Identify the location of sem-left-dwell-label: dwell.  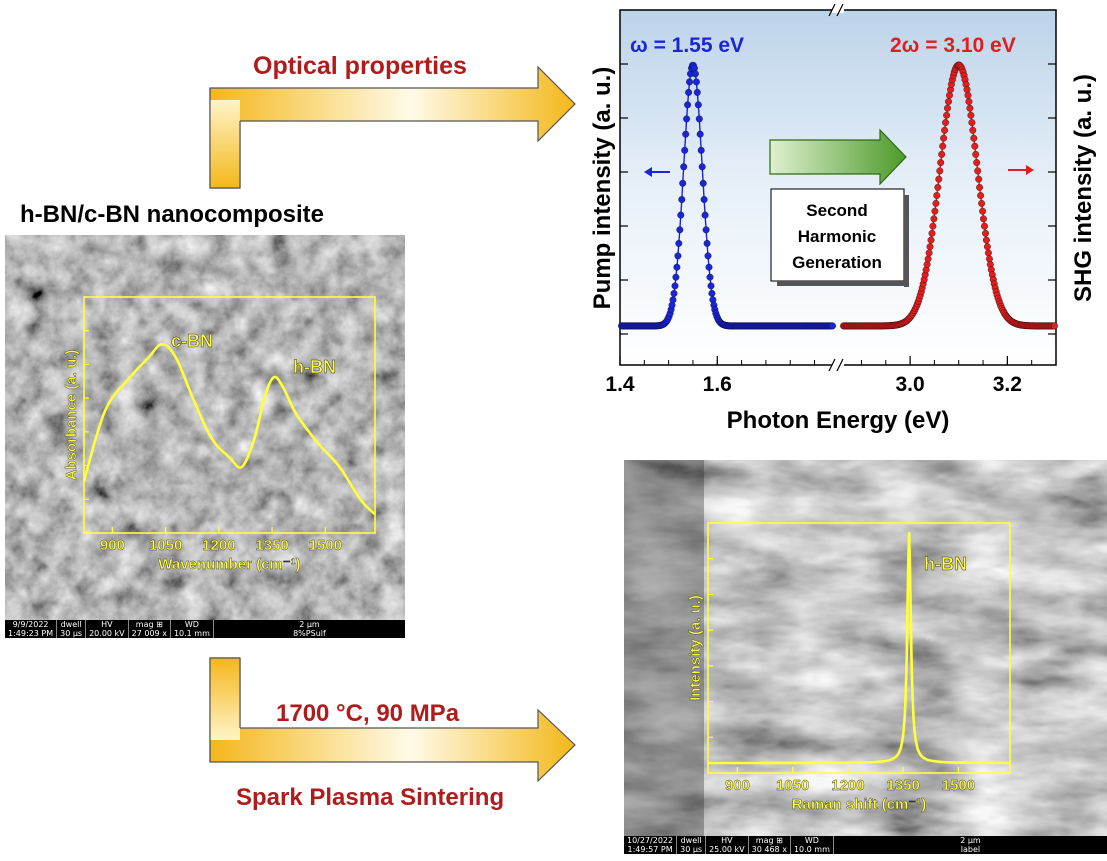
(71, 624).